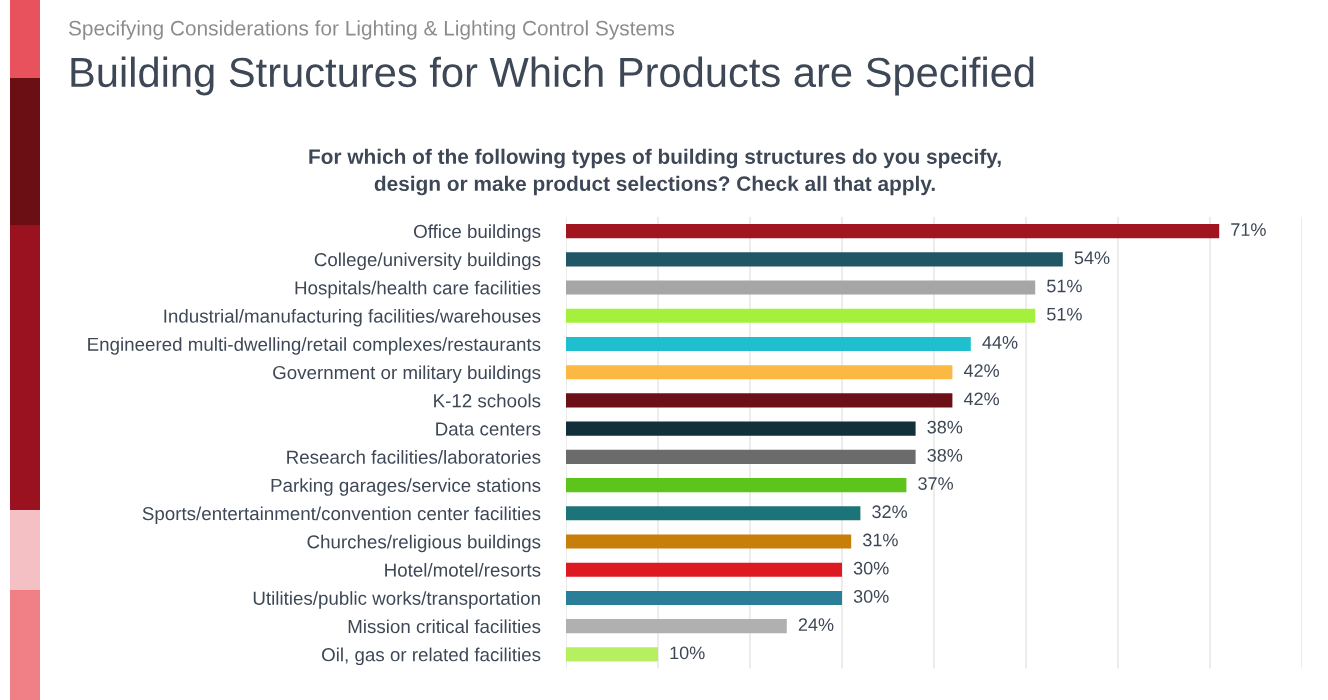  What do you see at coordinates (890, 512) in the screenshot?
I see `data-label: 32%` at bounding box center [890, 512].